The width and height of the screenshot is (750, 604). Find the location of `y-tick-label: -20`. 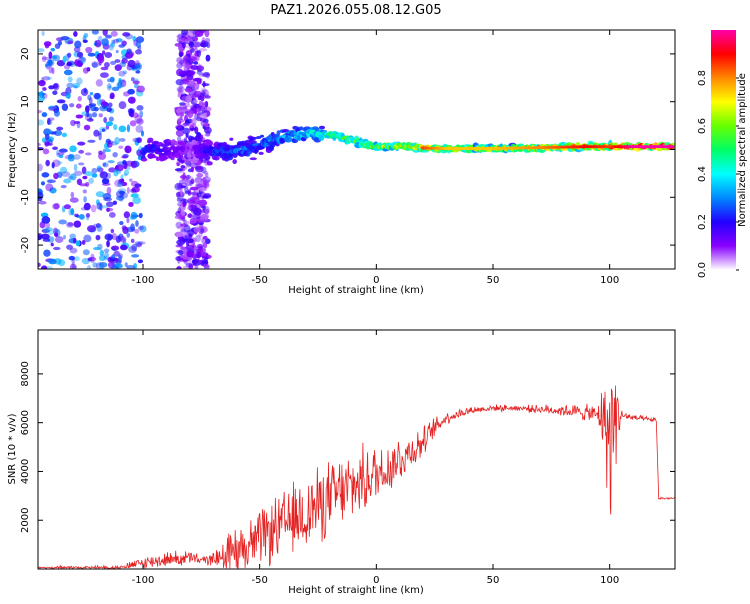

y-tick-label: -20 is located at coordinates (25, 245).